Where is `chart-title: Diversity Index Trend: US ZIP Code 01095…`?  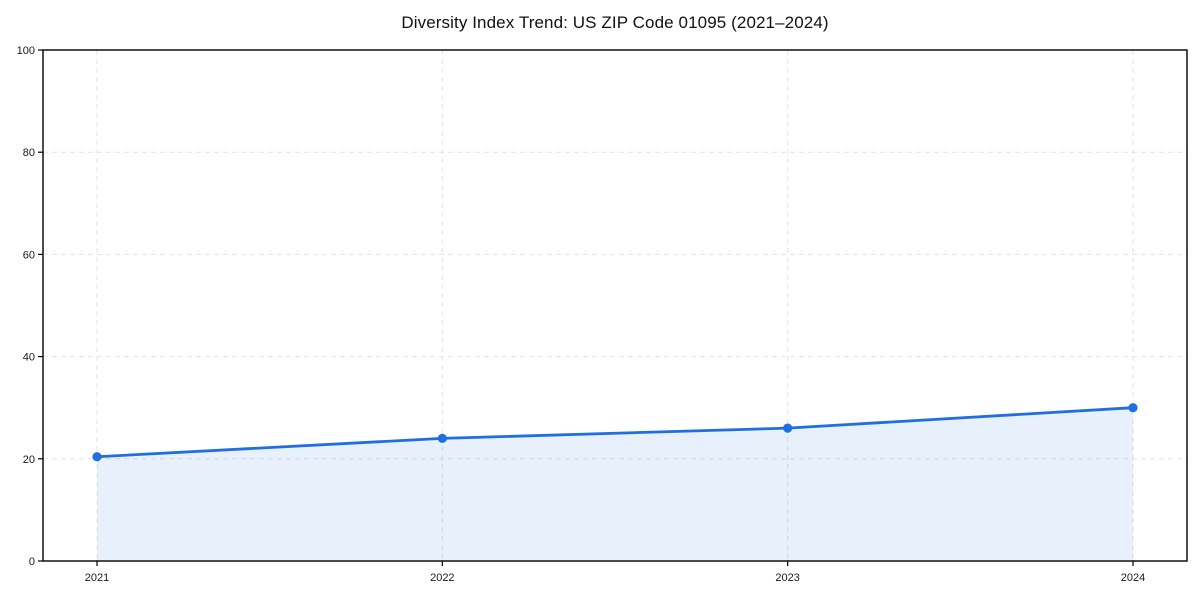 chart-title: Diversity Index Trend: US ZIP Code 01095… is located at coordinates (615, 22).